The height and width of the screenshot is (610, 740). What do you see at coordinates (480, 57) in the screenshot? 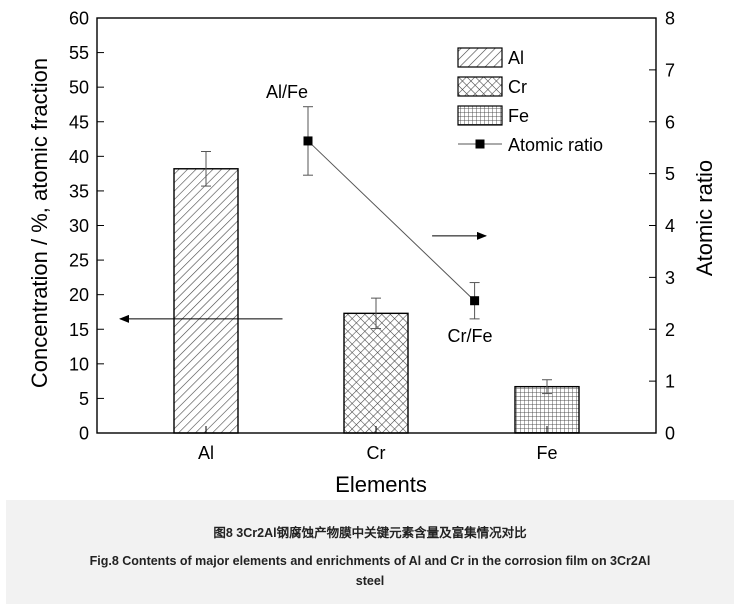
I see `legend-swatch-al` at bounding box center [480, 57].